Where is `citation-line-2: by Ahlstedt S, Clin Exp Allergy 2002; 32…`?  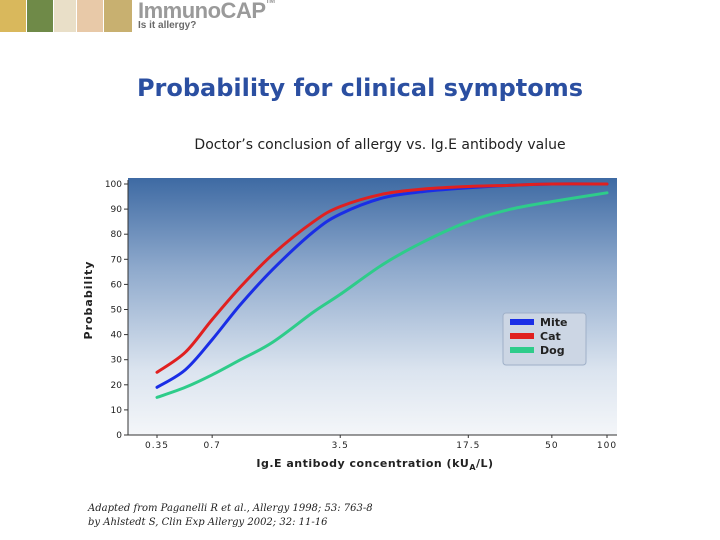 citation-line-2: by Ahlstedt S, Clin Exp Allergy 2002; 32… is located at coordinates (208, 522).